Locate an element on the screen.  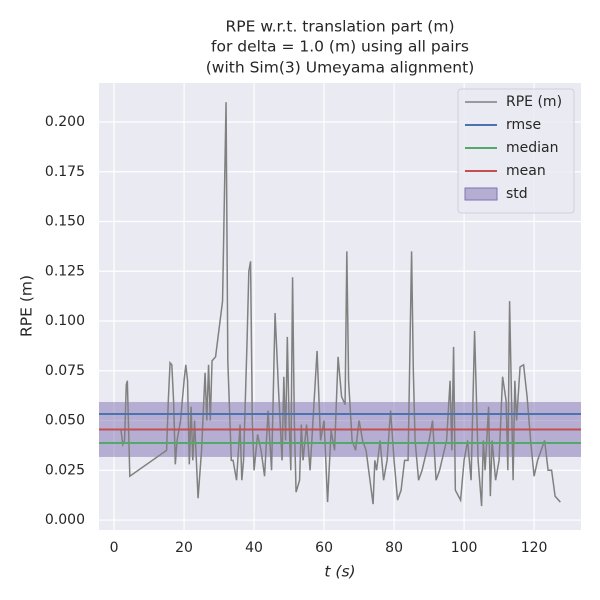
legend-swatch is located at coordinates (481, 194).